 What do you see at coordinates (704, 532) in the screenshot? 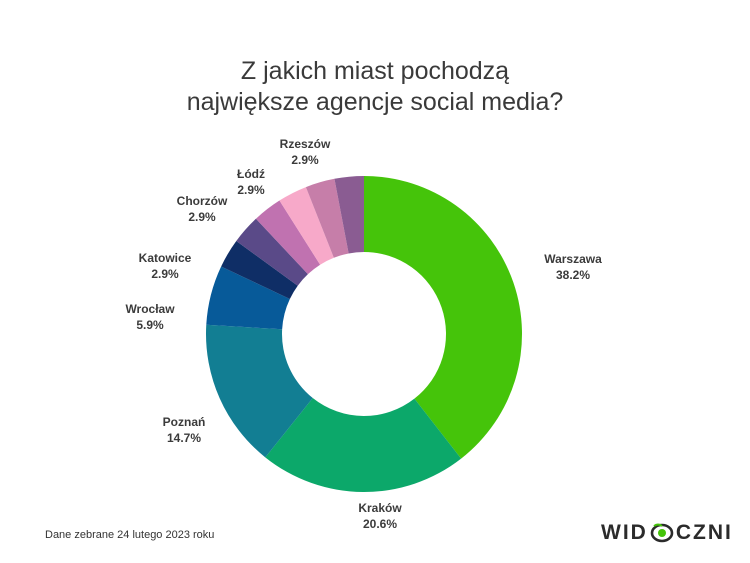
I see `logo-text-right: CZNI` at bounding box center [704, 532].